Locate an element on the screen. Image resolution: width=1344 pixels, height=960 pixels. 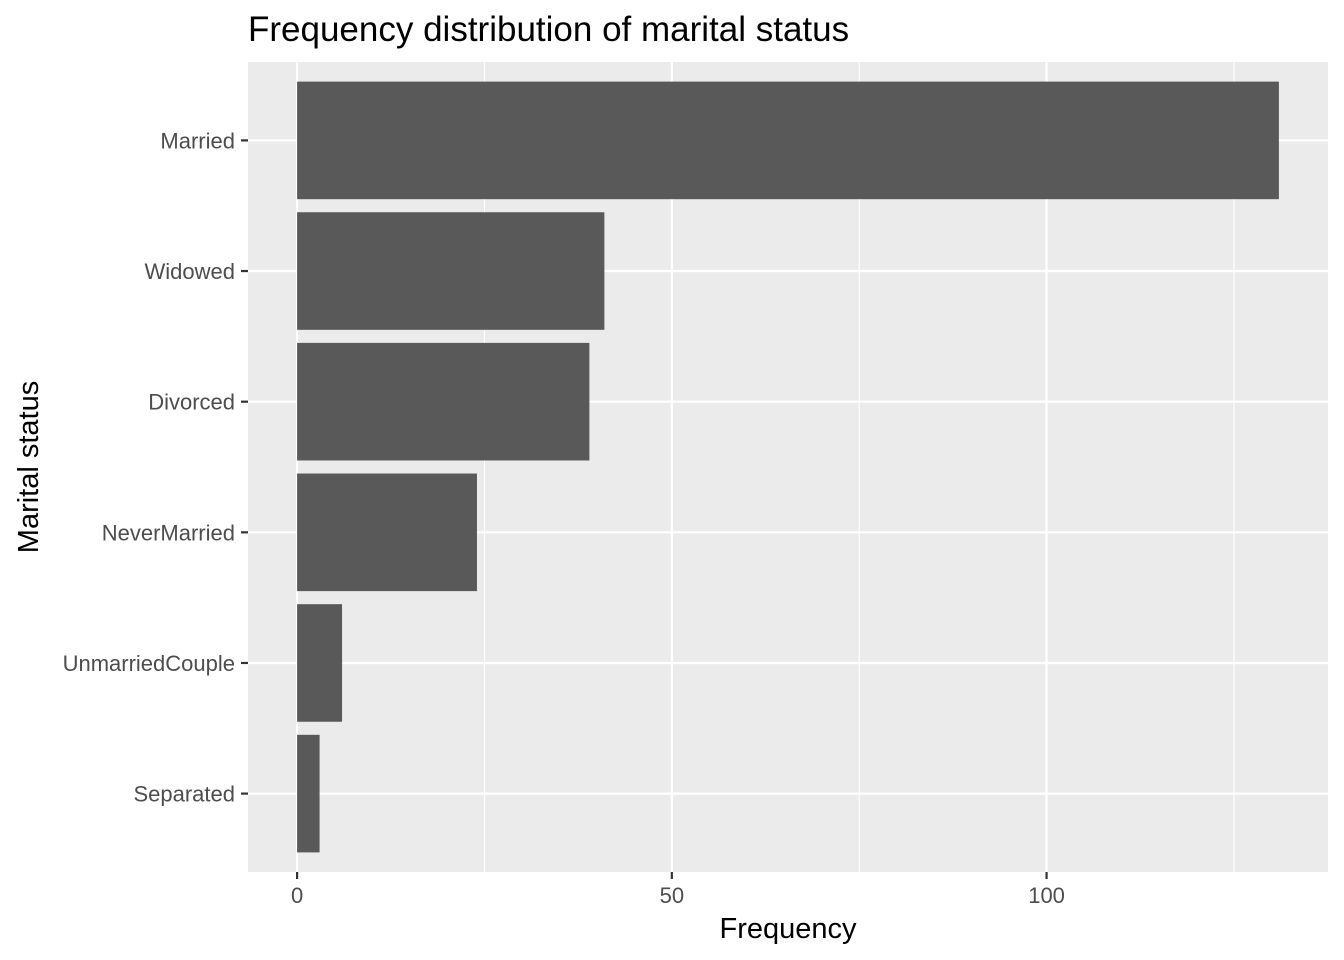
y-tick-label: Widowed is located at coordinates (190, 271).